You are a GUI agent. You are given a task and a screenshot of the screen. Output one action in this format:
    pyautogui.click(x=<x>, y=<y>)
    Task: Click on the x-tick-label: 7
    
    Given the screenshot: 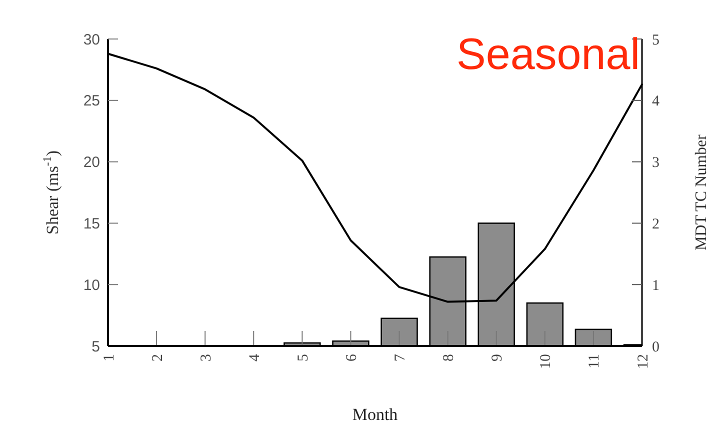 What is the action you would take?
    pyautogui.click(x=400, y=358)
    